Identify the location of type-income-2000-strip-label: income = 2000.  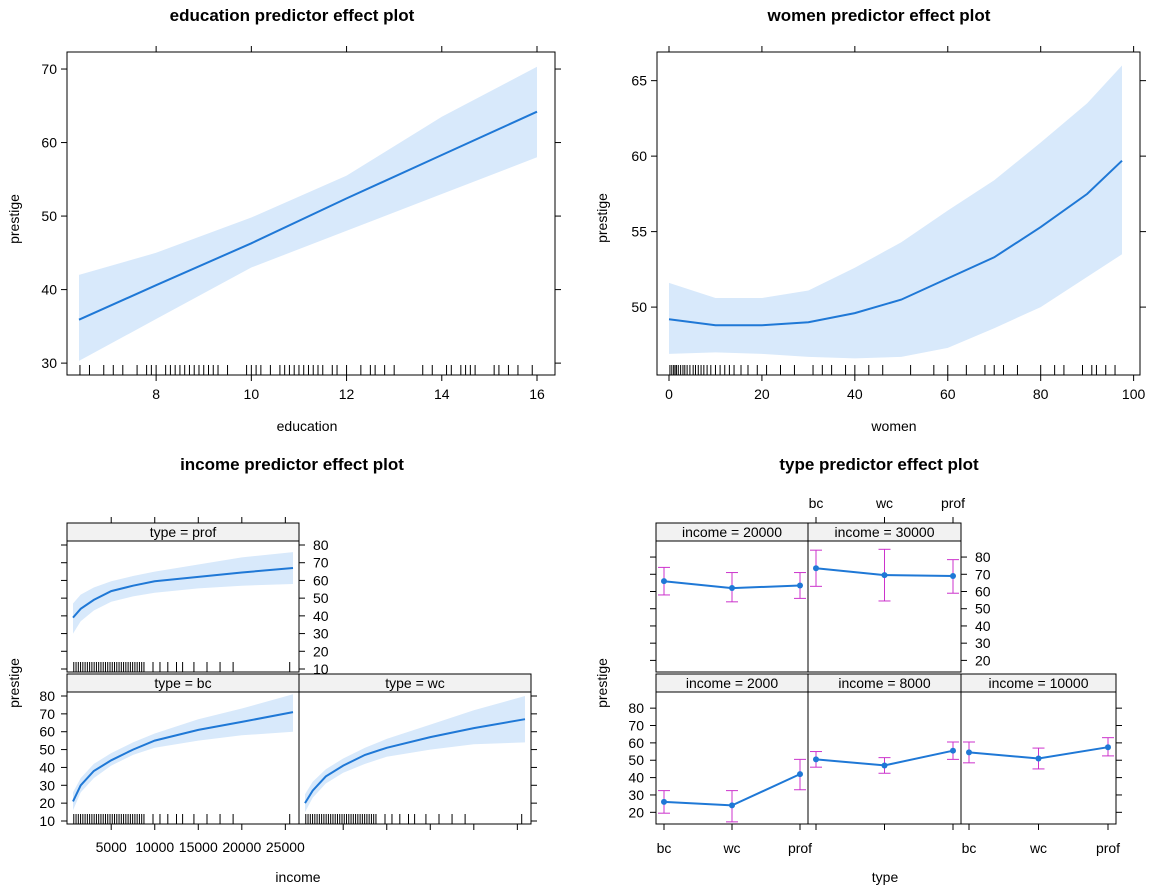
(732, 683).